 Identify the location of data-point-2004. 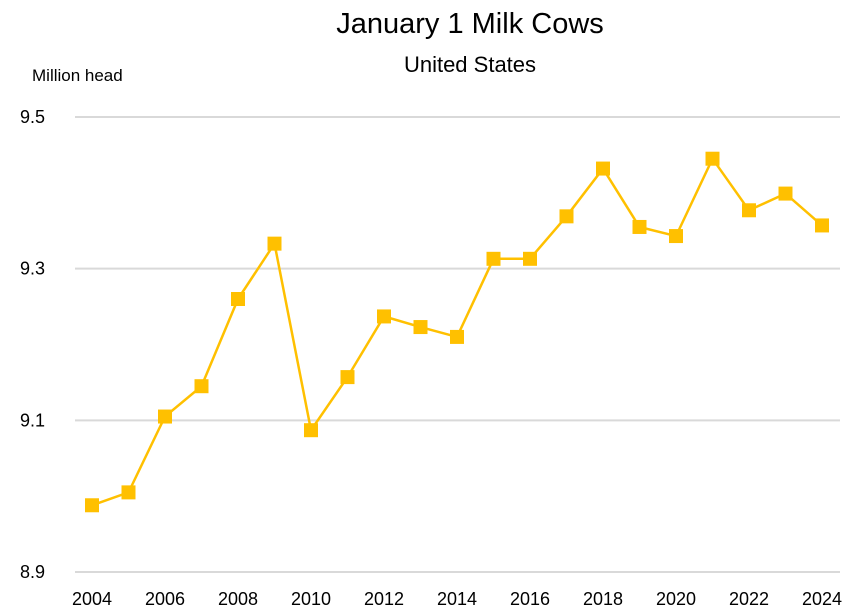
(92, 505).